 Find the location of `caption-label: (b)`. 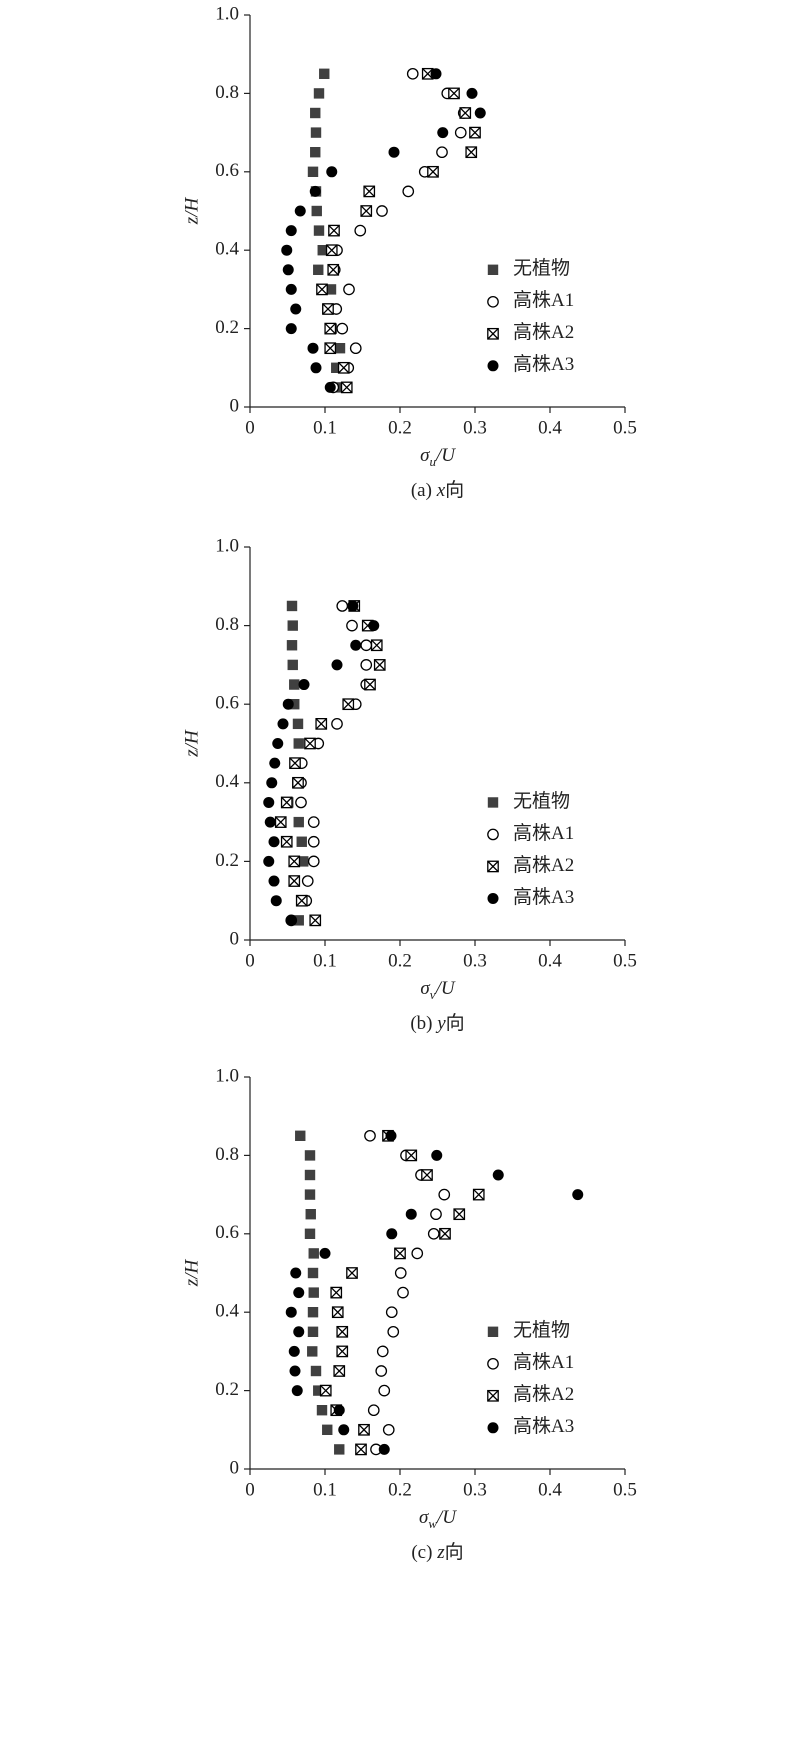

caption-label: (b) is located at coordinates (423, 1023).